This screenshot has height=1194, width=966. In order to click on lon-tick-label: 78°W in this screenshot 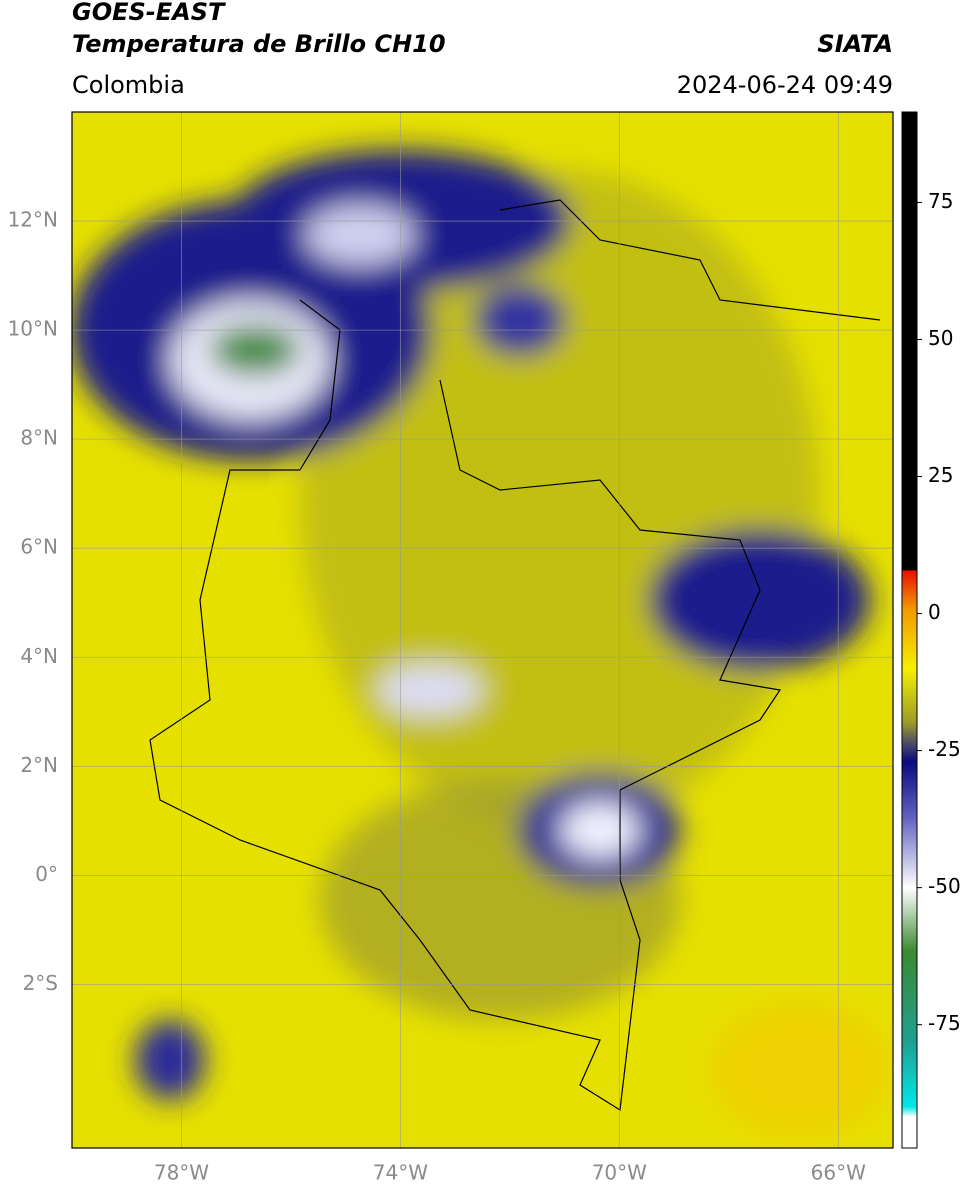, I will do `click(181, 1173)`.